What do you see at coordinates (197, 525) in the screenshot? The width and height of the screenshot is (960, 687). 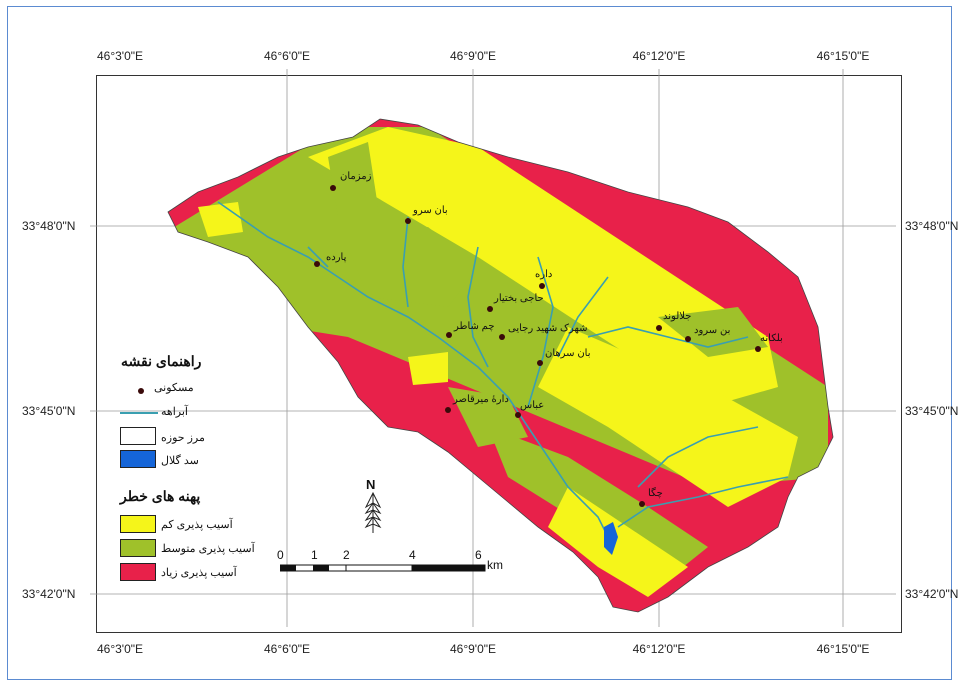 I see `legend-low: آسیب پذیری کم` at bounding box center [197, 525].